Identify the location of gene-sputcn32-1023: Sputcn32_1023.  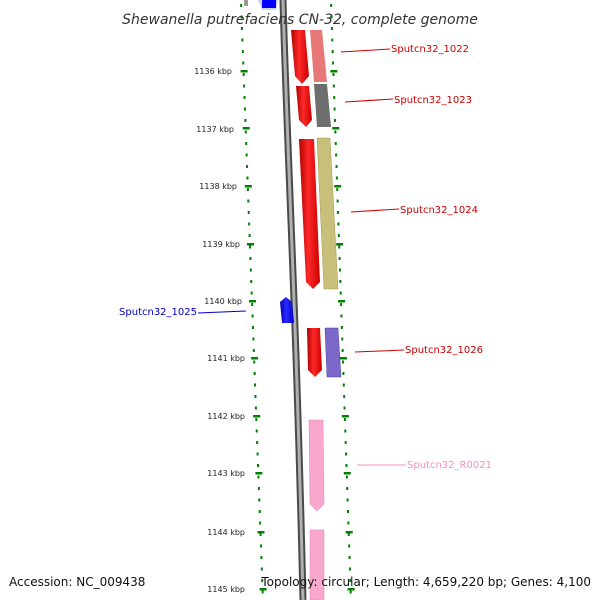
(384, 105).